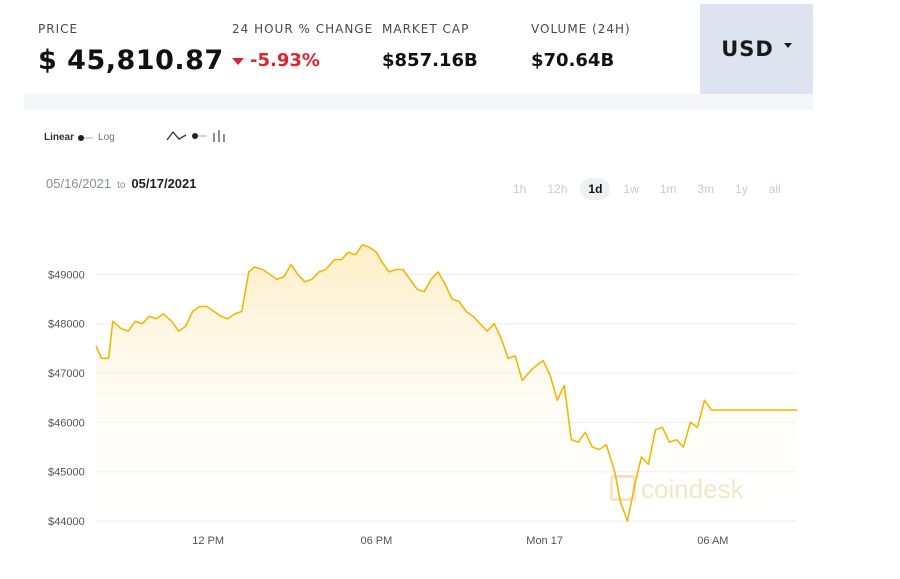  I want to click on scale-toggle: Linear Log, so click(79, 137).